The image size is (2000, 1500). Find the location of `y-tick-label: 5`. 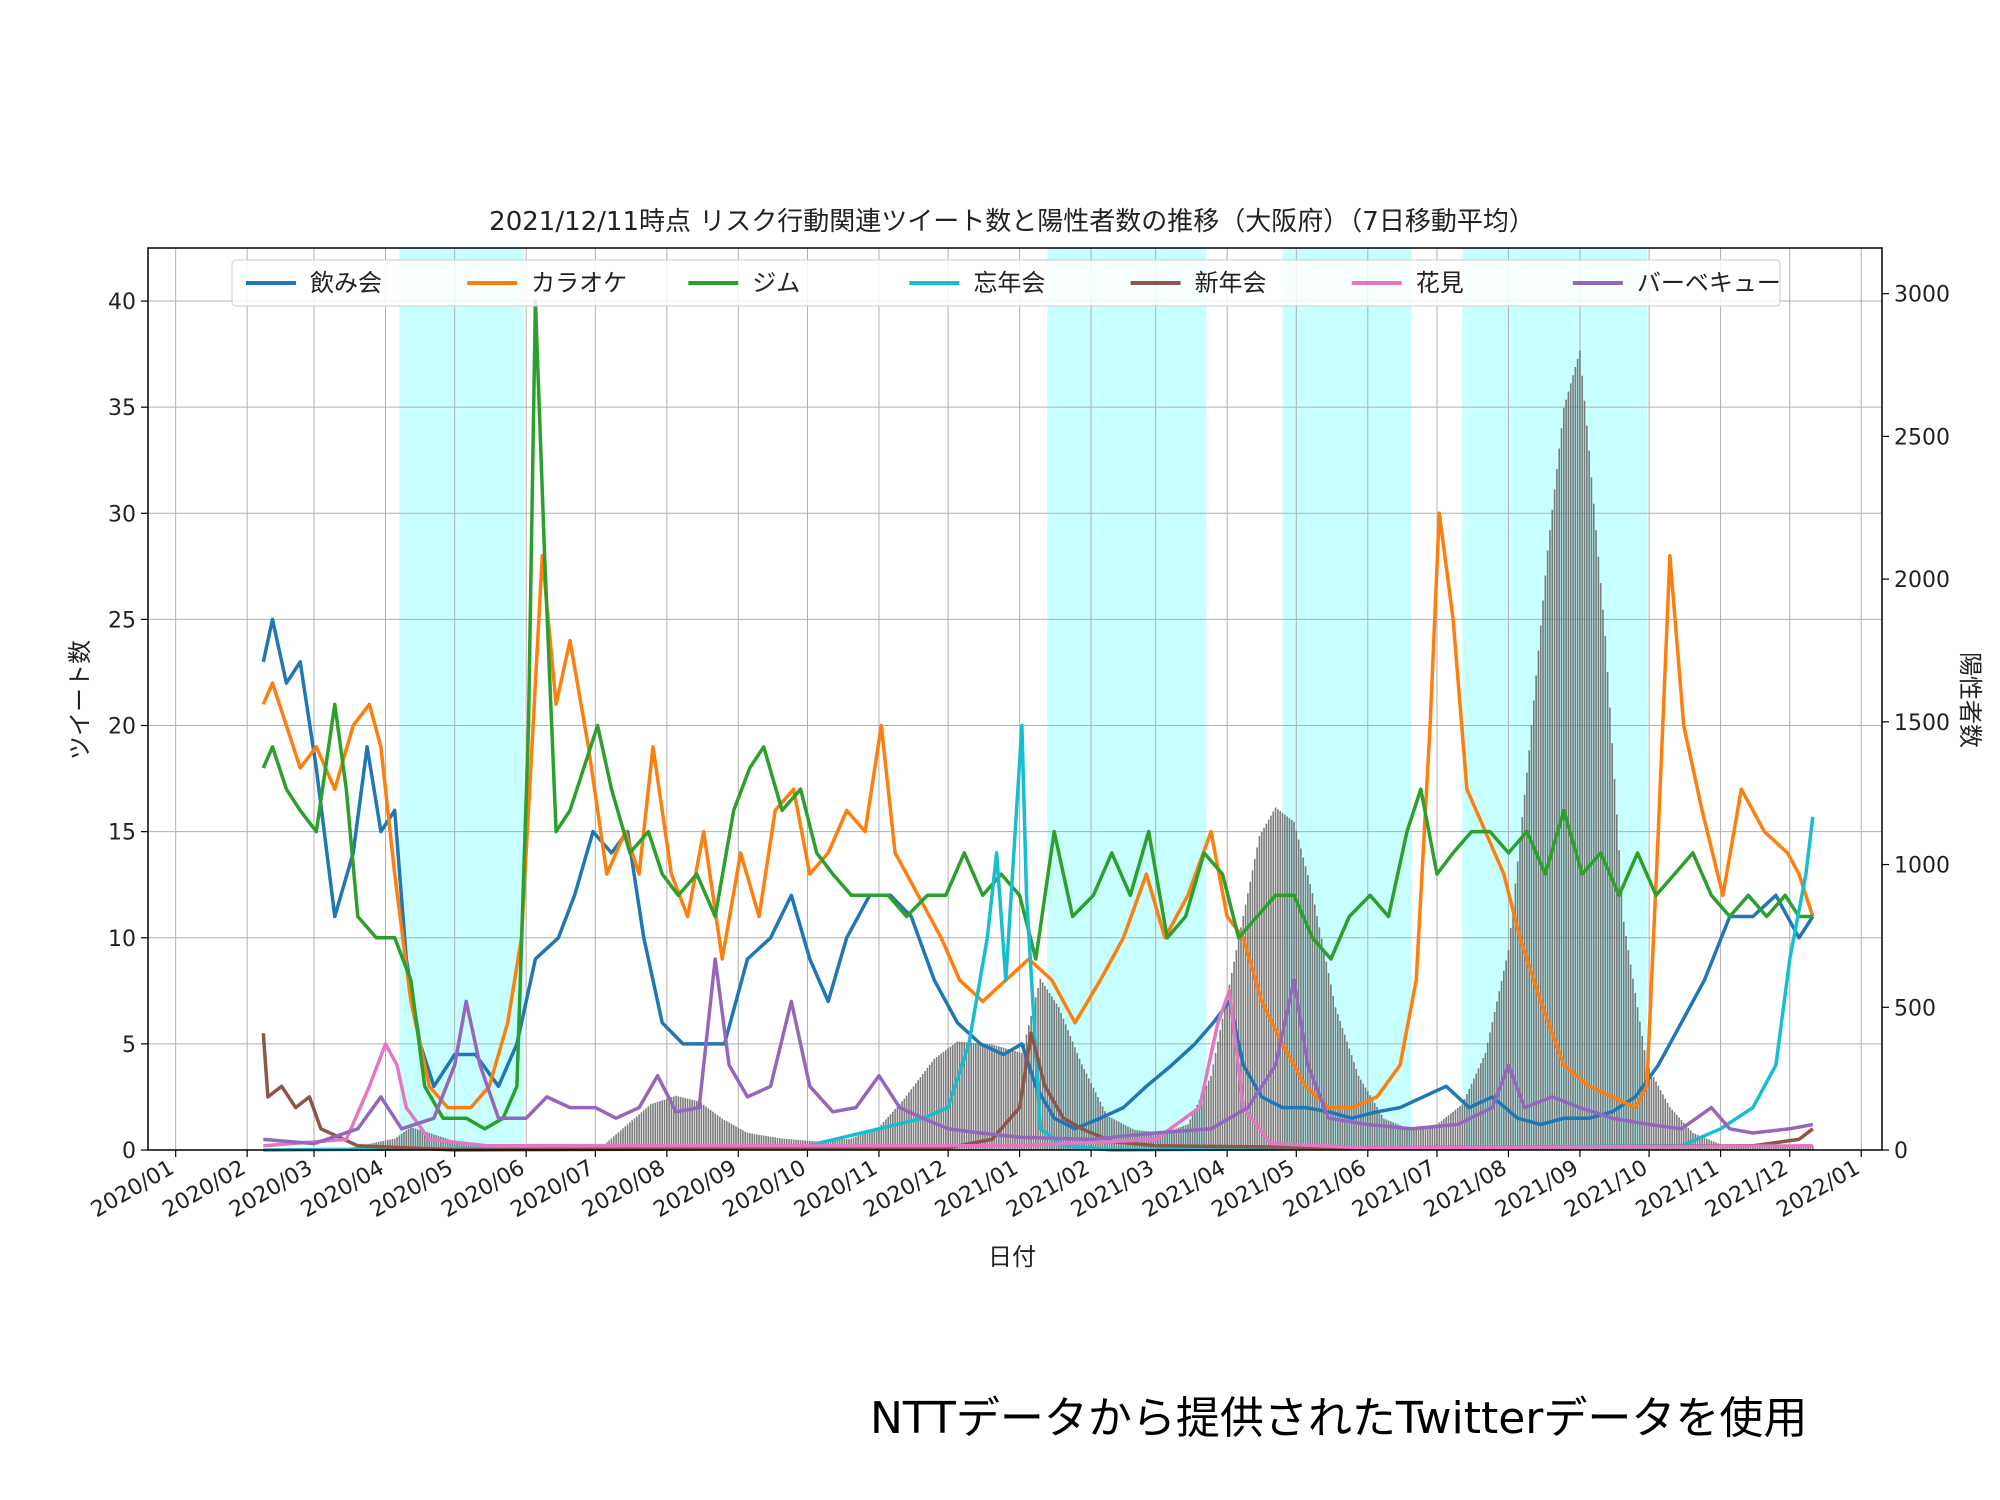

y-tick-label: 5 is located at coordinates (129, 1045).